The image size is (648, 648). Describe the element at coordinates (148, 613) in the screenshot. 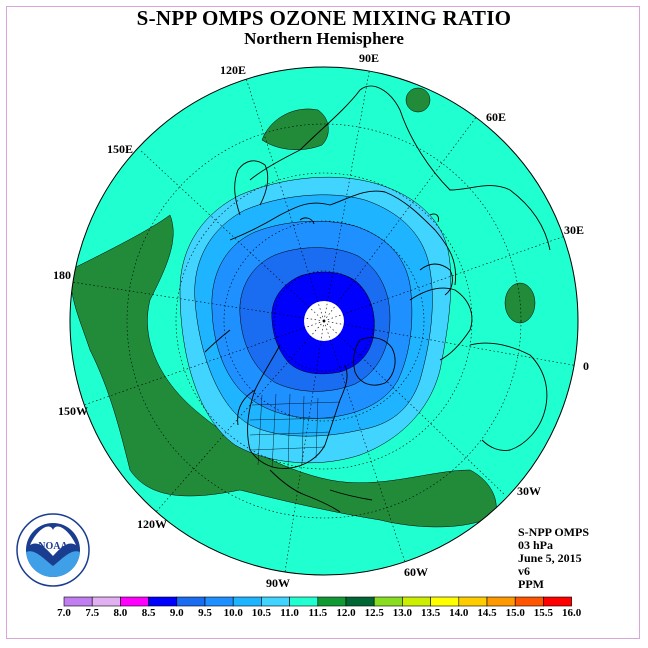

I see `colorbar-tick-label: 8.5` at that location.